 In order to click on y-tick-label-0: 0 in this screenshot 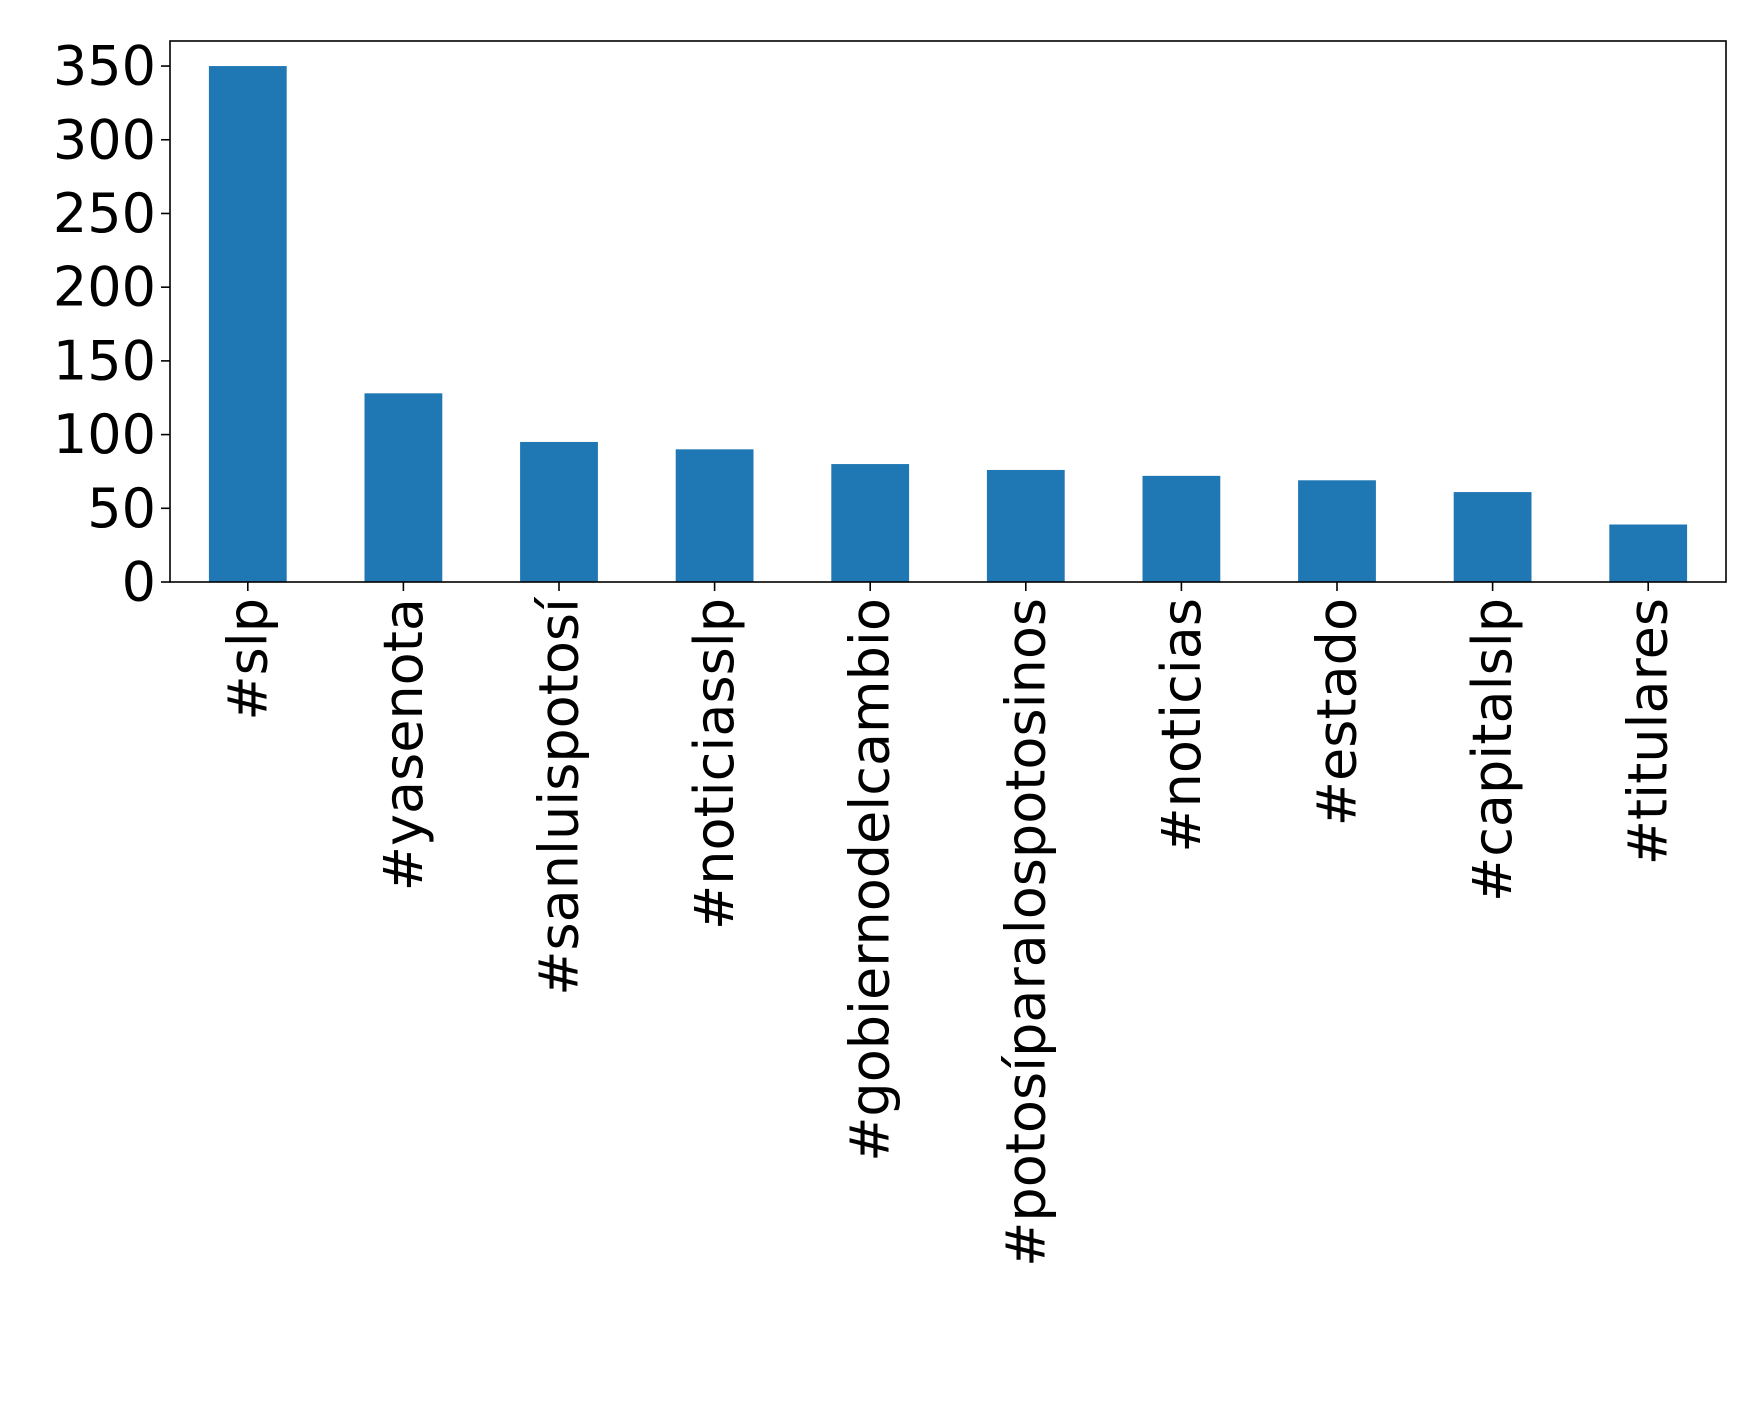, I will do `click(139, 582)`.